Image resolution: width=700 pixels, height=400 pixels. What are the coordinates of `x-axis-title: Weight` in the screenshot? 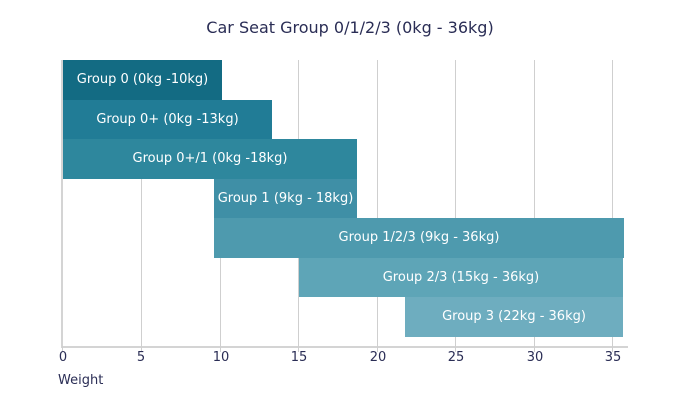 It's located at (81, 380).